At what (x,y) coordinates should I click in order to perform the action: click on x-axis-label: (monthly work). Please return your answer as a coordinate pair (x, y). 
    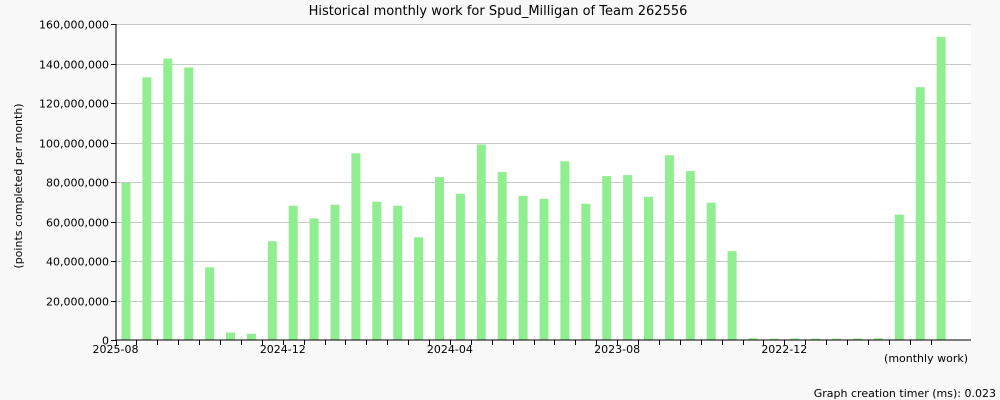
    Looking at the image, I should click on (926, 358).